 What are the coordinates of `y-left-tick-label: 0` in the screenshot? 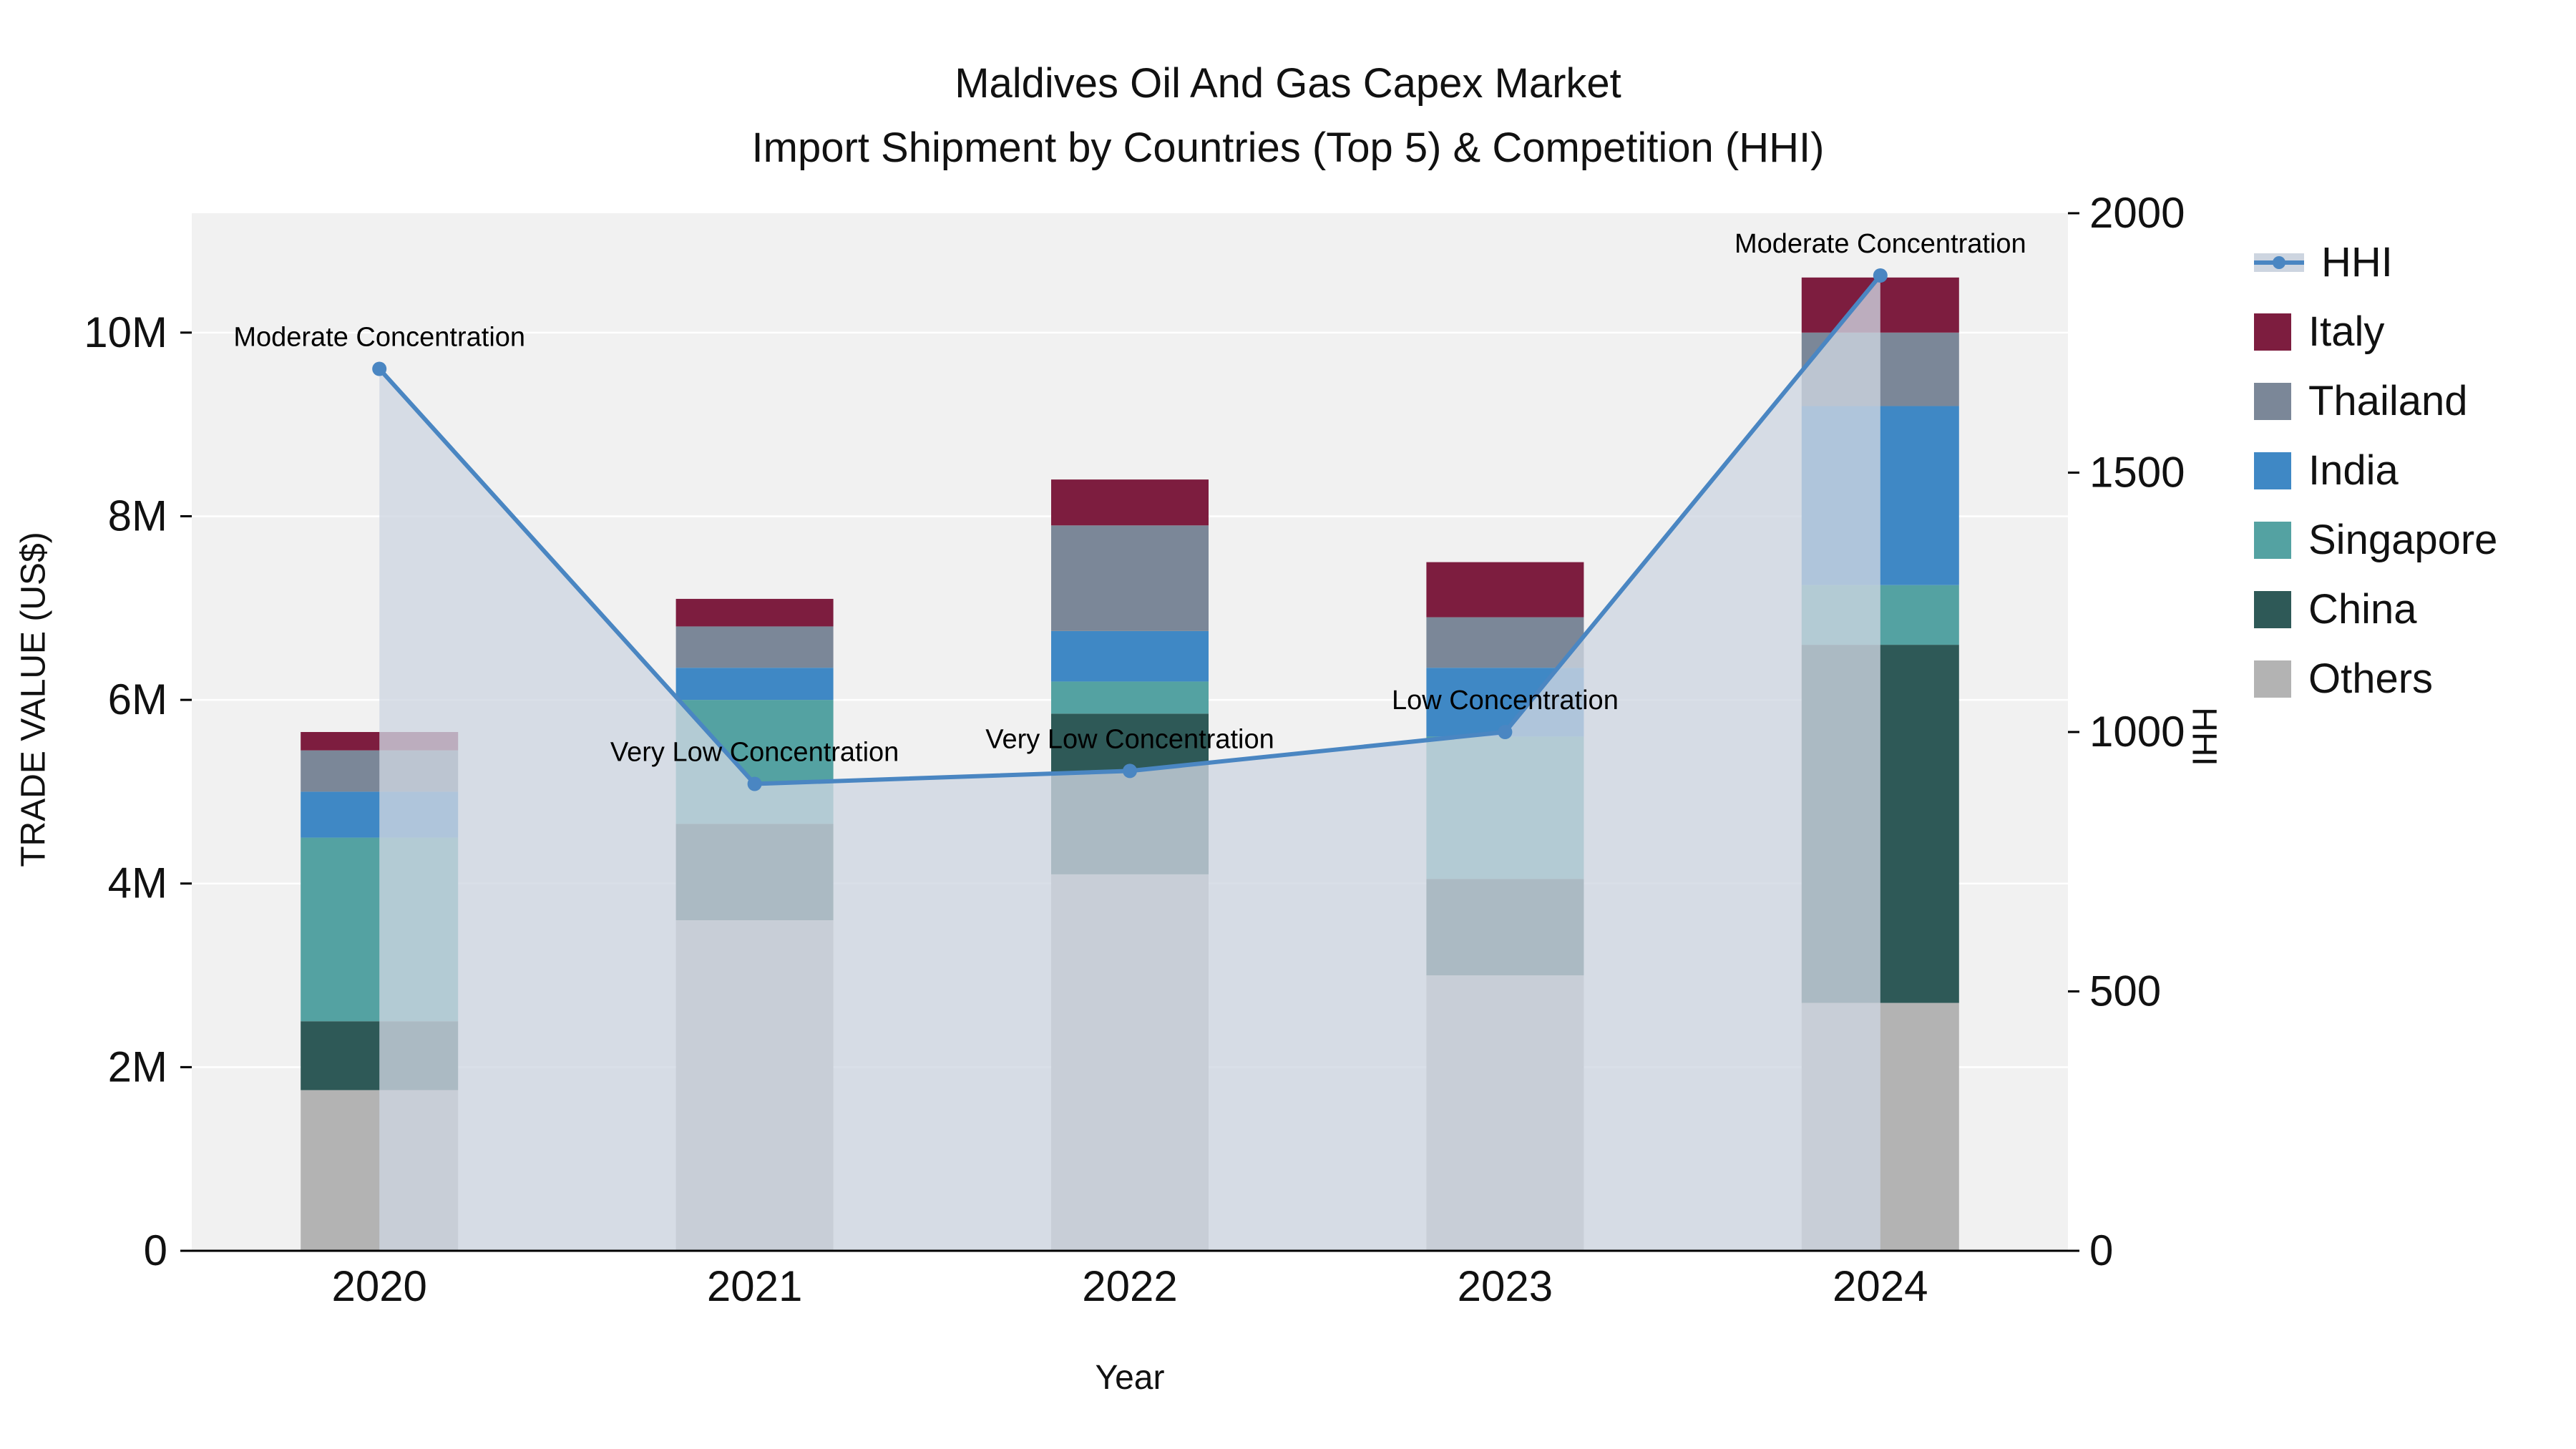 It's located at (155, 1250).